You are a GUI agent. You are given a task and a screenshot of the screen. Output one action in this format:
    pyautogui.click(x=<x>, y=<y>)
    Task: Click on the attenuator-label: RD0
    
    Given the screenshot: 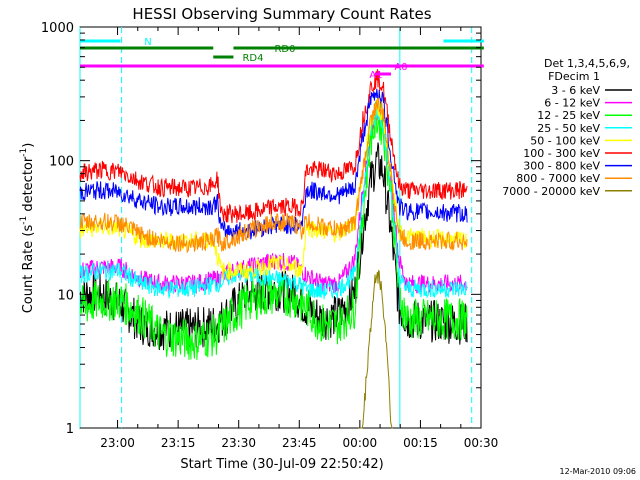 What is the action you would take?
    pyautogui.click(x=284, y=49)
    